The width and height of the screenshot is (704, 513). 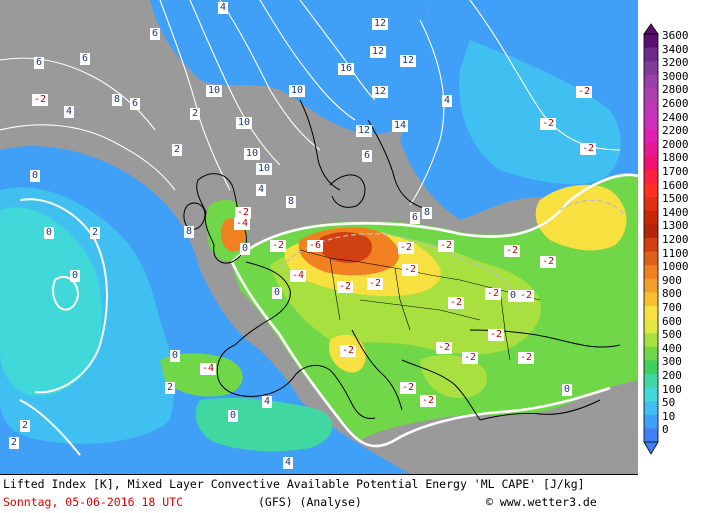 I want to click on scale-tick-label: 1200, so click(x=675, y=239).